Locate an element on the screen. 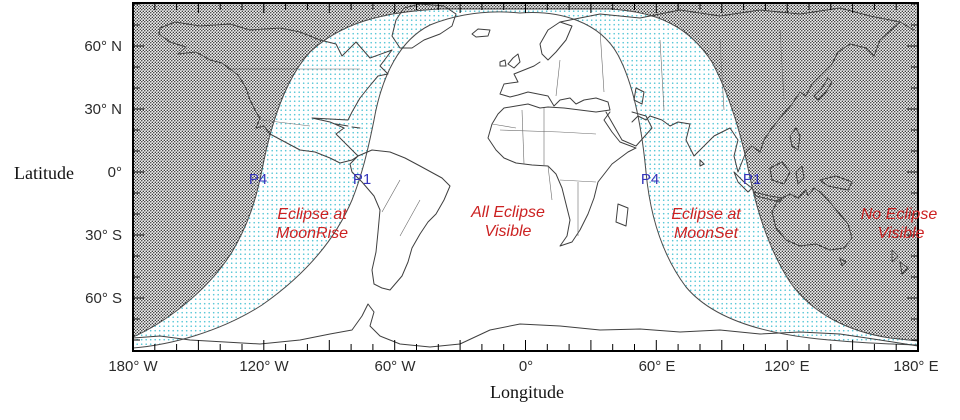 This screenshot has width=960, height=420. y-axis-title: Latitude is located at coordinates (44, 173).